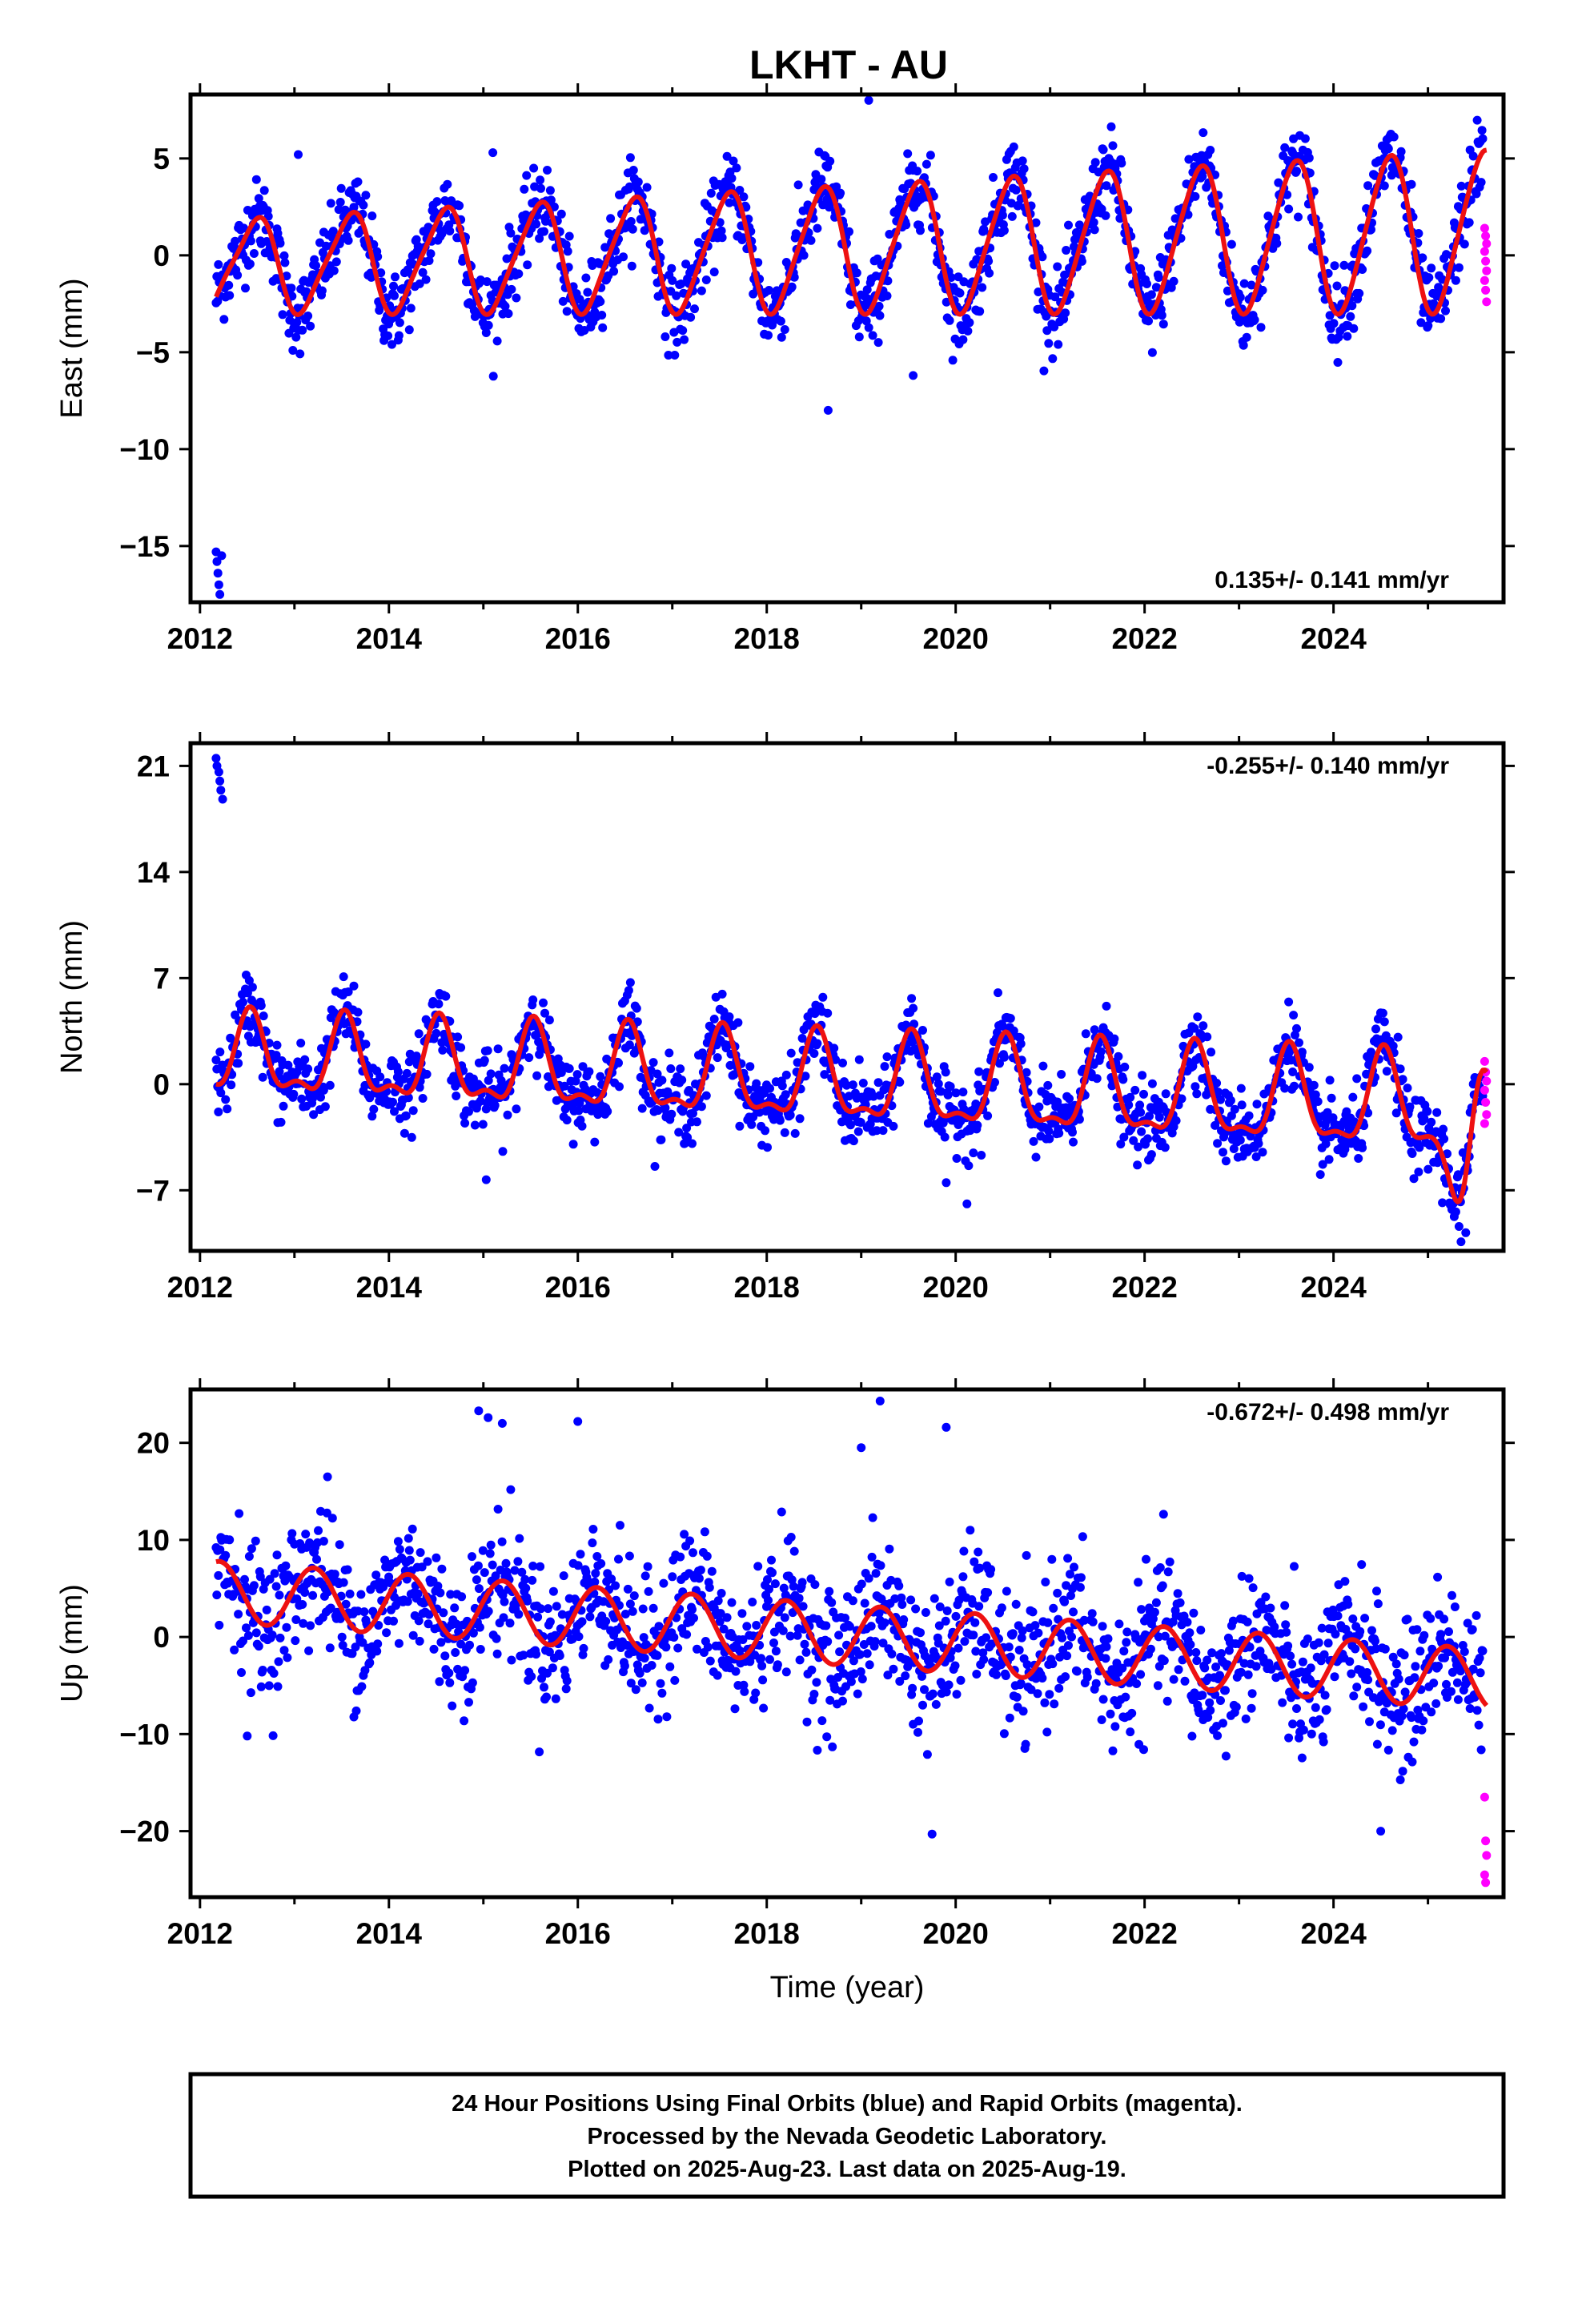 This screenshot has height=2324, width=1582. What do you see at coordinates (161, 255) in the screenshot?
I see `y-tick-label: 0` at bounding box center [161, 255].